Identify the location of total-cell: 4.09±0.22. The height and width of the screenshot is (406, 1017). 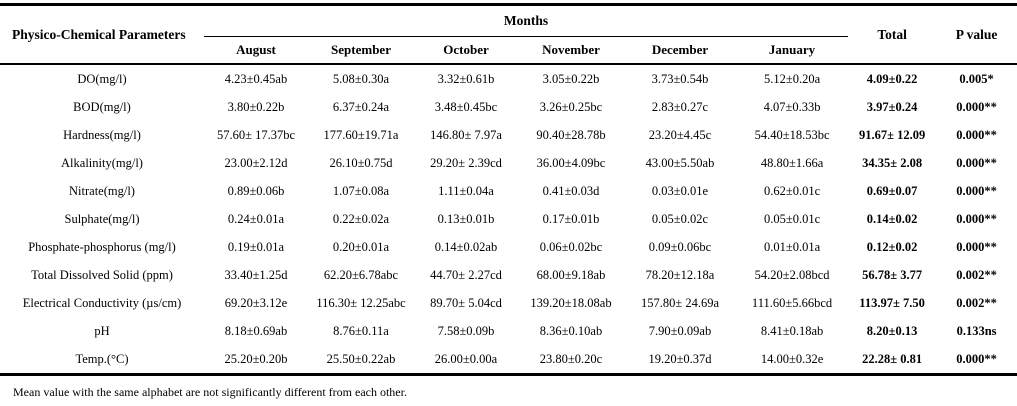
(892, 78).